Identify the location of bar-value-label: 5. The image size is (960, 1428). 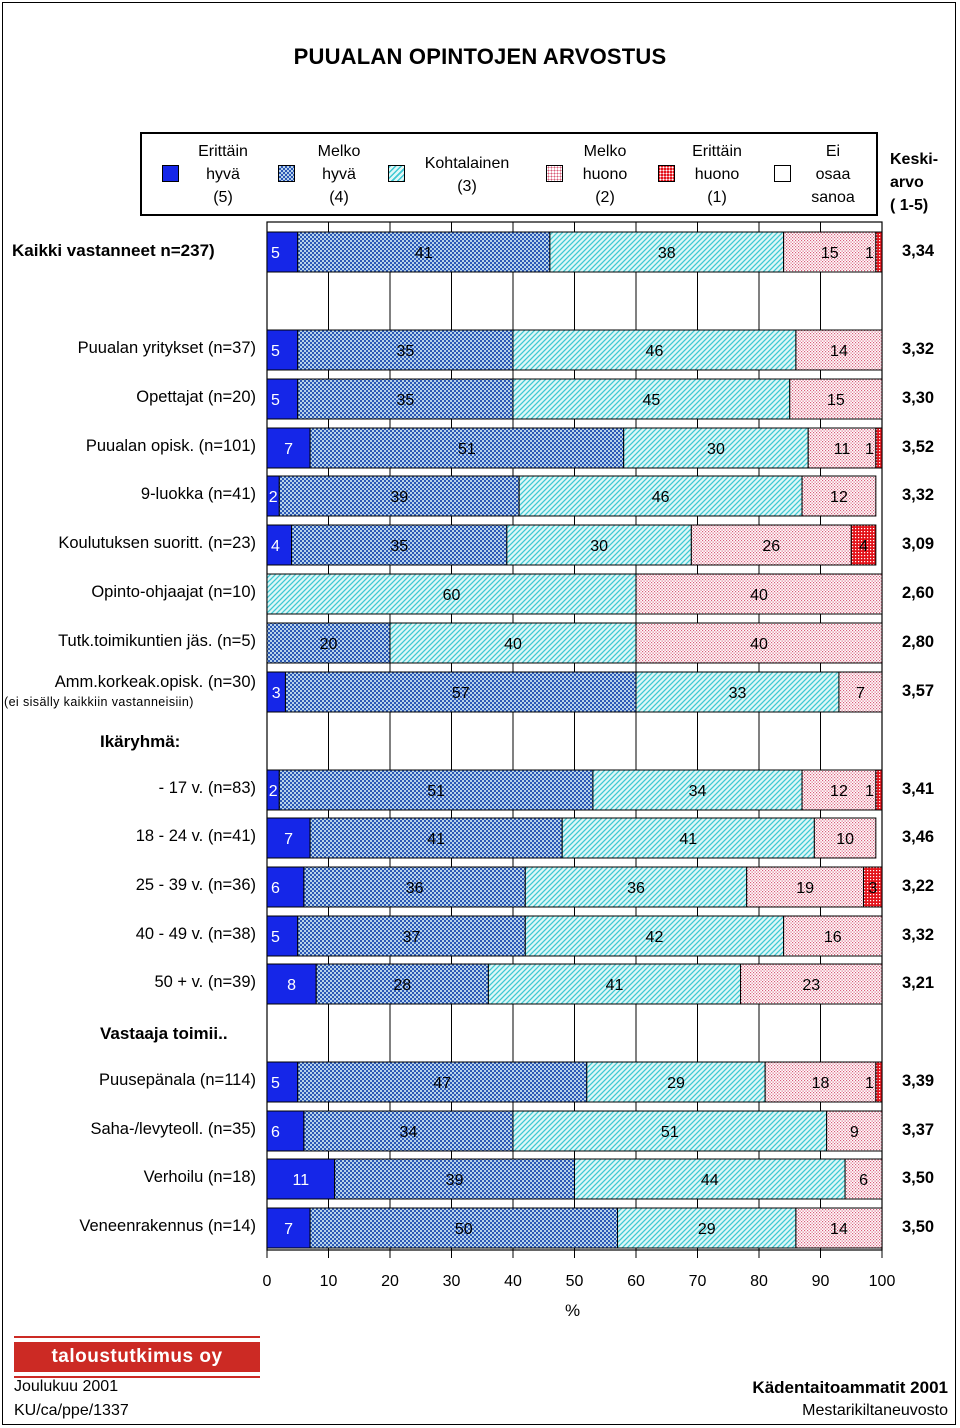
(275, 351).